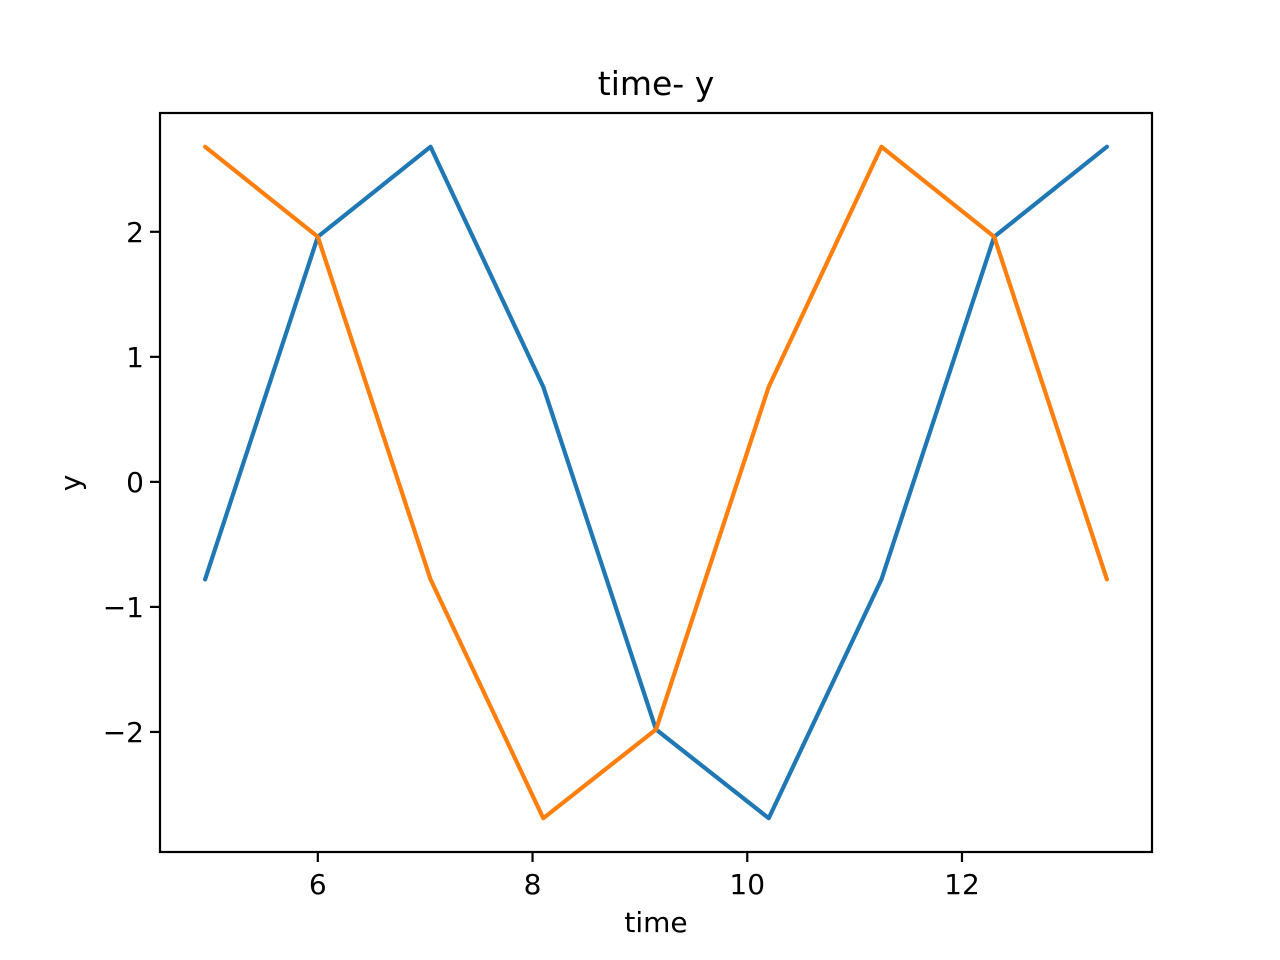 This screenshot has height=960, width=1280. What do you see at coordinates (656, 83) in the screenshot?
I see `chart-title: time- y` at bounding box center [656, 83].